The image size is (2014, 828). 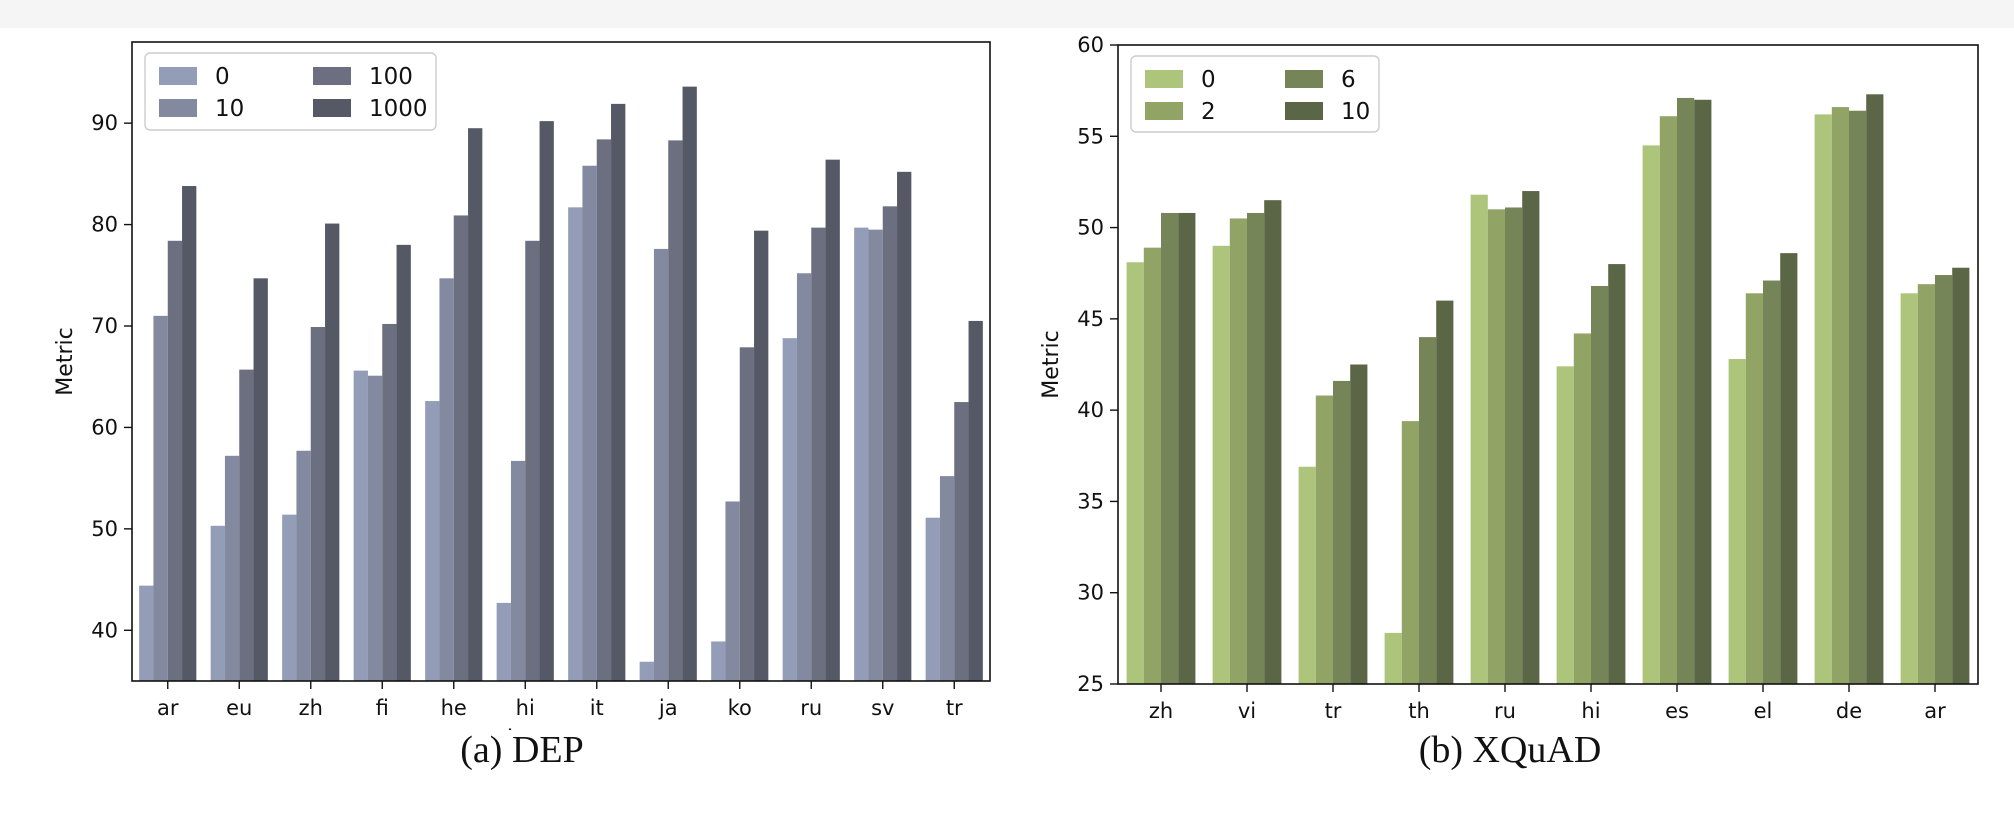 I want to click on caption-dep: (a) DEP, so click(x=522, y=750).